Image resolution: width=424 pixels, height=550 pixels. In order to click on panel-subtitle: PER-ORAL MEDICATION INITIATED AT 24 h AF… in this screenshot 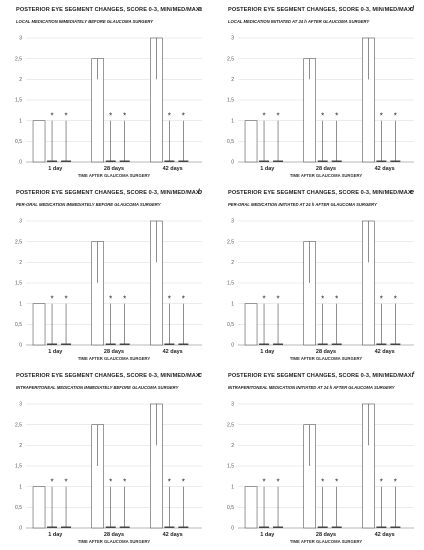, I will do `click(302, 204)`.